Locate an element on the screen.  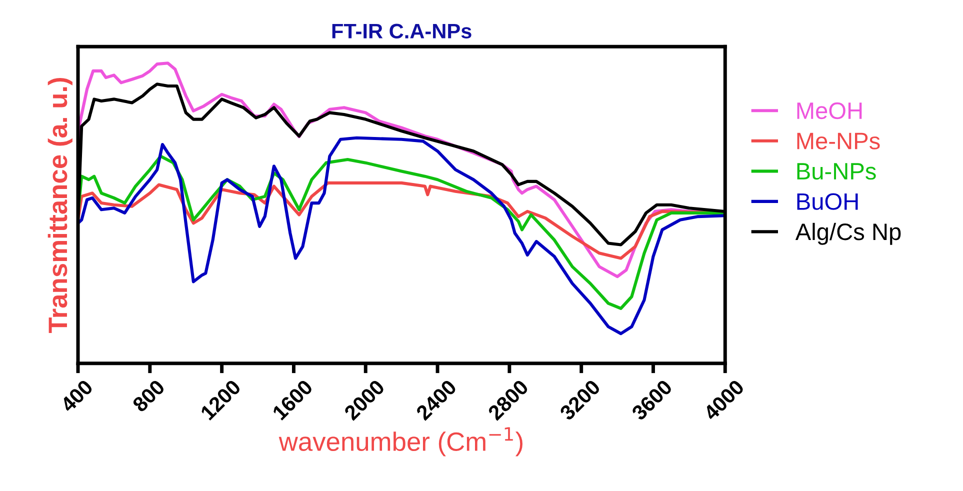
x-tick-label: 800 is located at coordinates (149, 395).